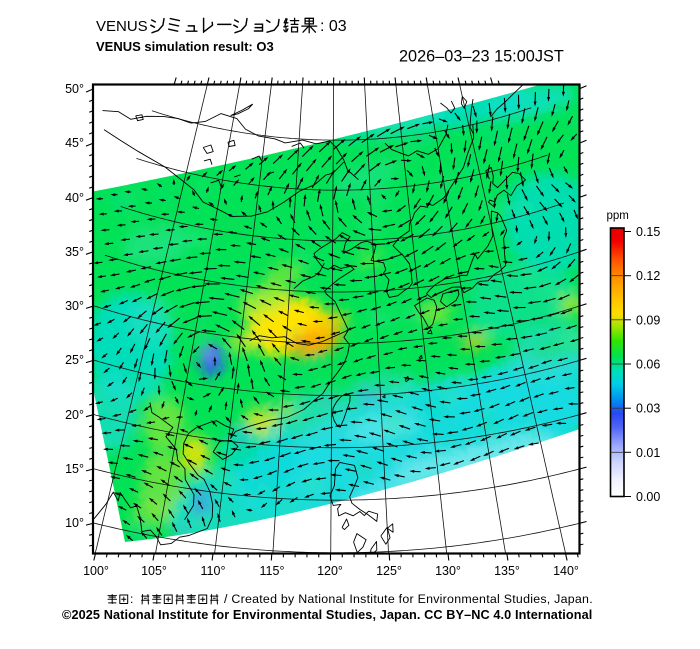 This screenshot has width=700, height=649. What do you see at coordinates (74, 360) in the screenshot?
I see `svg-text: 25°` at bounding box center [74, 360].